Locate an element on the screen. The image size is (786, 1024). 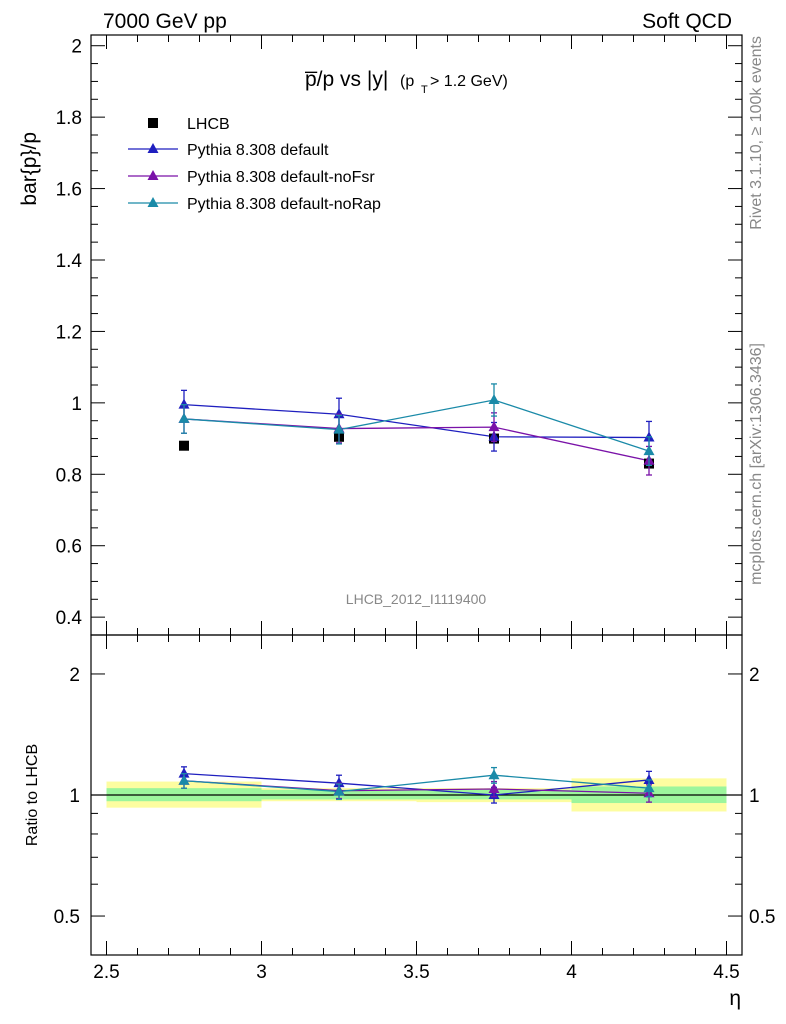
main-series-line-pythia-8-308-default-norap is located at coordinates (416, 425).